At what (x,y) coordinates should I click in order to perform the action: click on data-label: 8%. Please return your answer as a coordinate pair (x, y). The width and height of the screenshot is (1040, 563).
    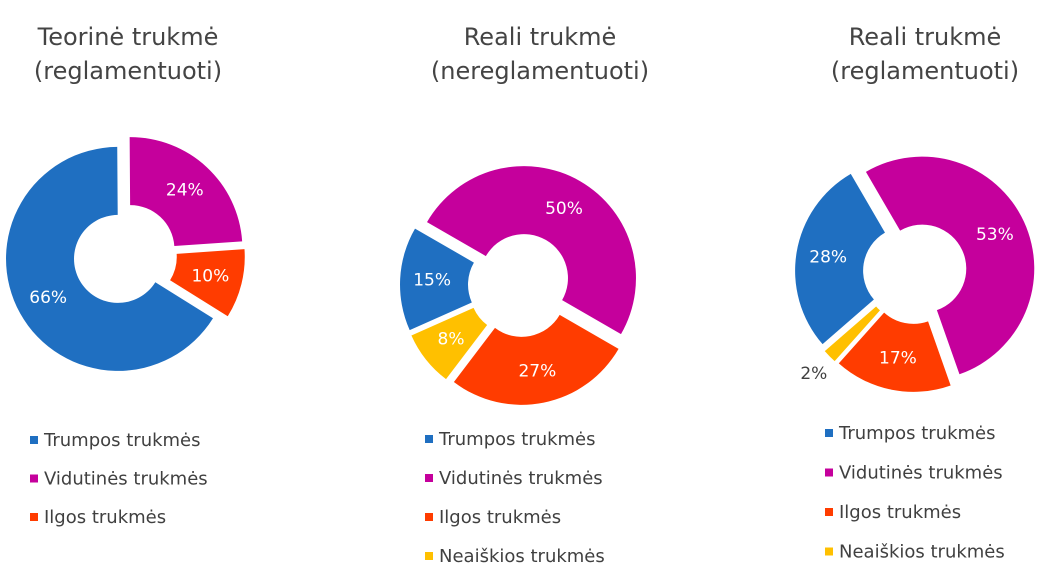
    Looking at the image, I should click on (451, 340).